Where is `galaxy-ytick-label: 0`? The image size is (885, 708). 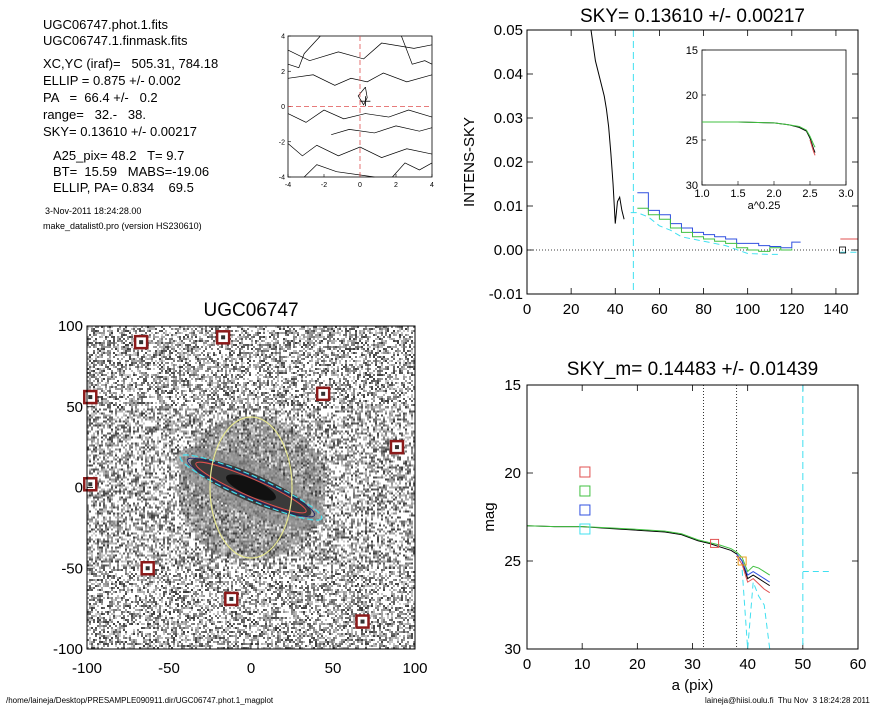
galaxy-ytick-label: 0 is located at coordinates (79, 488).